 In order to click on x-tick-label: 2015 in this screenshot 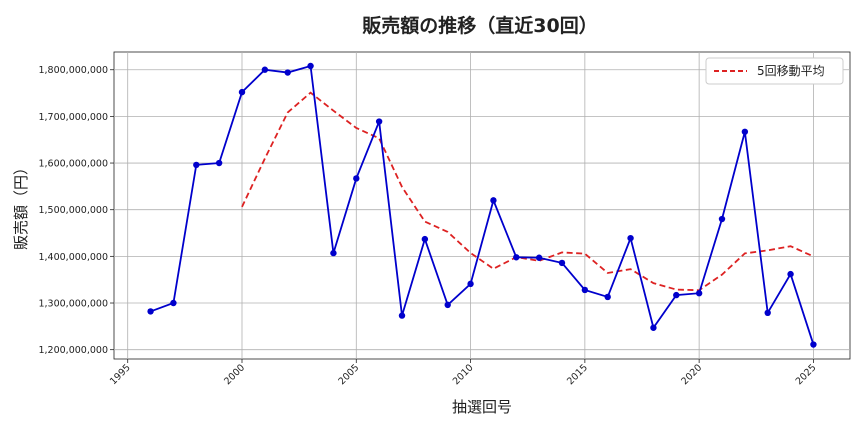, I will do `click(577, 374)`.